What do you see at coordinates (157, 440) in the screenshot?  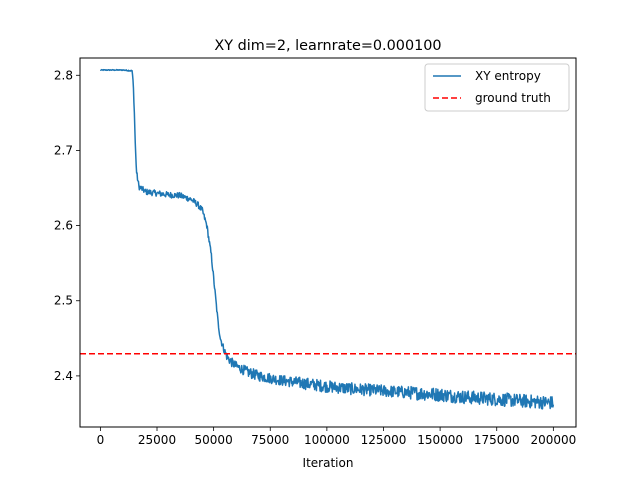 I see `x-tick-label: 25000` at bounding box center [157, 440].